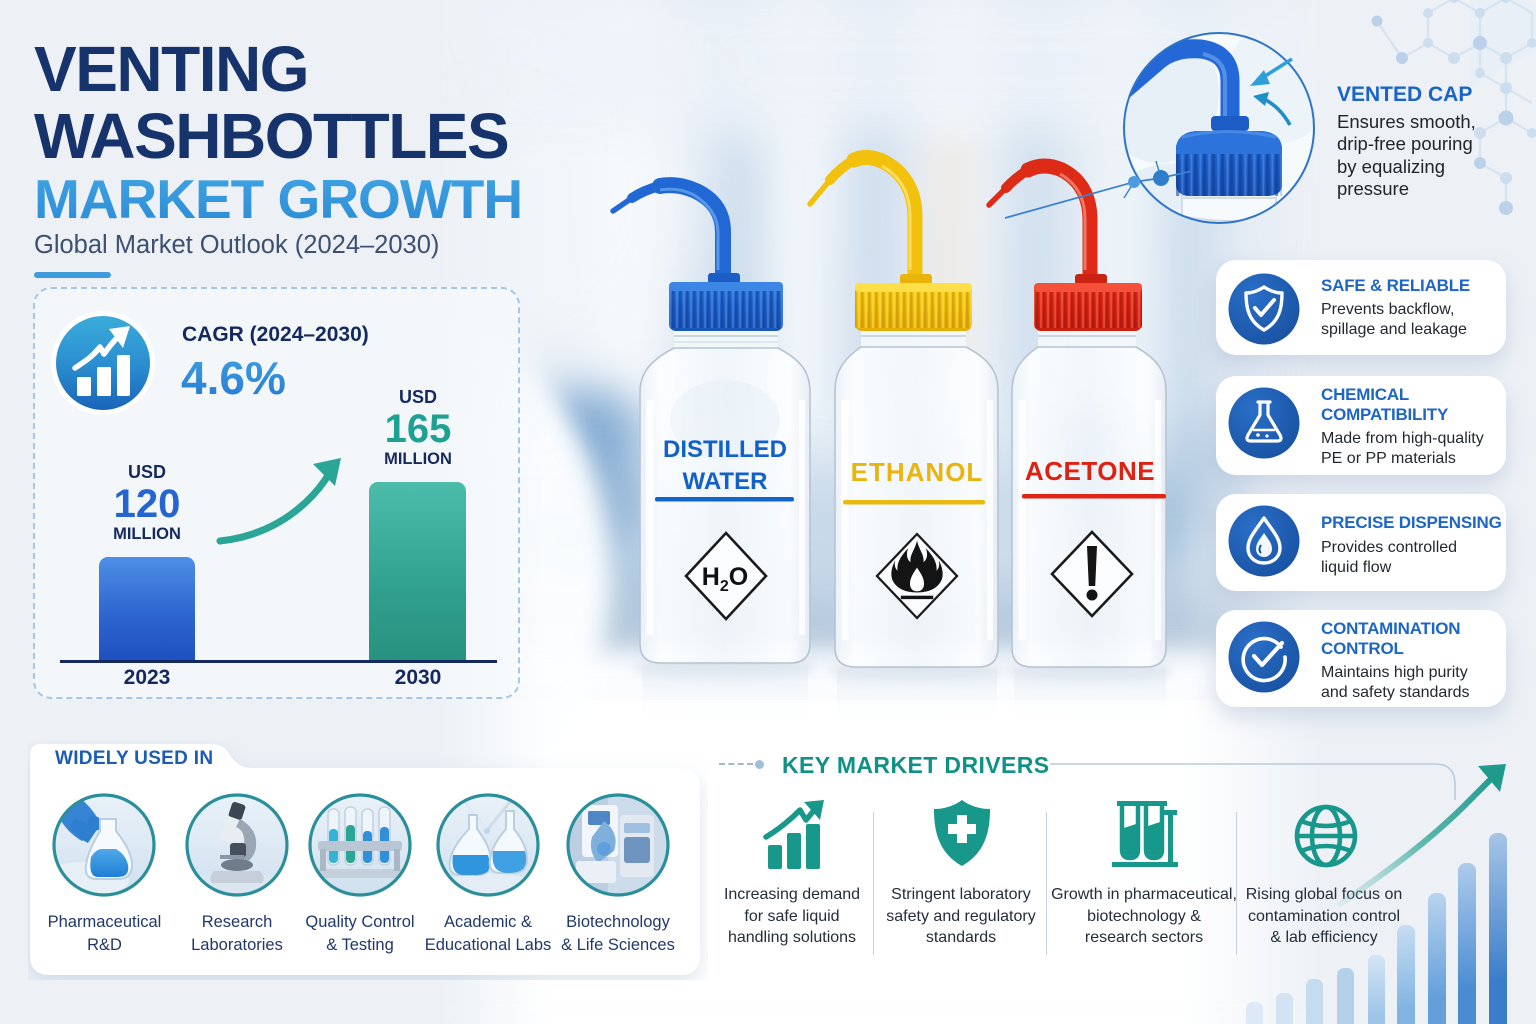 The image size is (1536, 1024). Describe the element at coordinates (917, 472) in the screenshot. I see `svg-text: ETHANOL` at that location.